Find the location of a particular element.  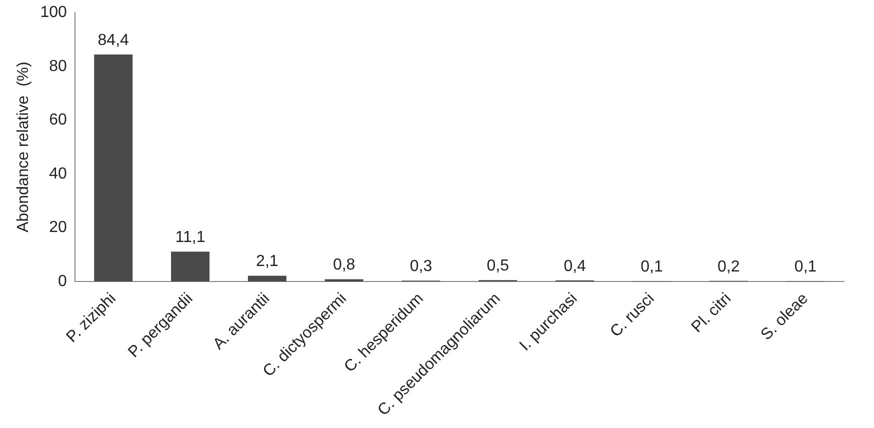

data-label: 84,4 is located at coordinates (114, 40).